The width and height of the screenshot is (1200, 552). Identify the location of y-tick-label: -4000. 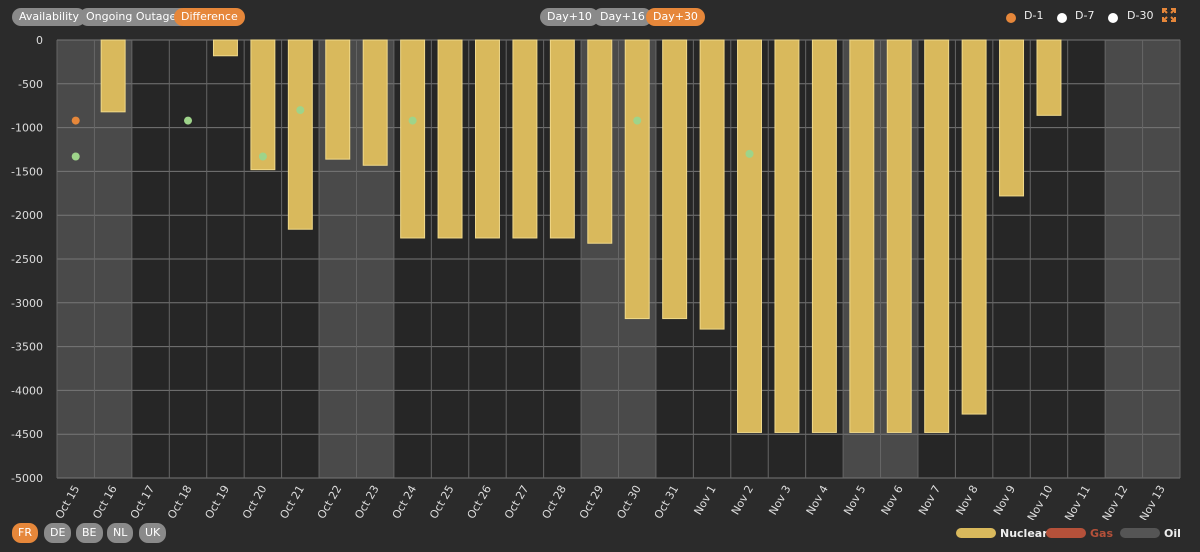
(27, 390).